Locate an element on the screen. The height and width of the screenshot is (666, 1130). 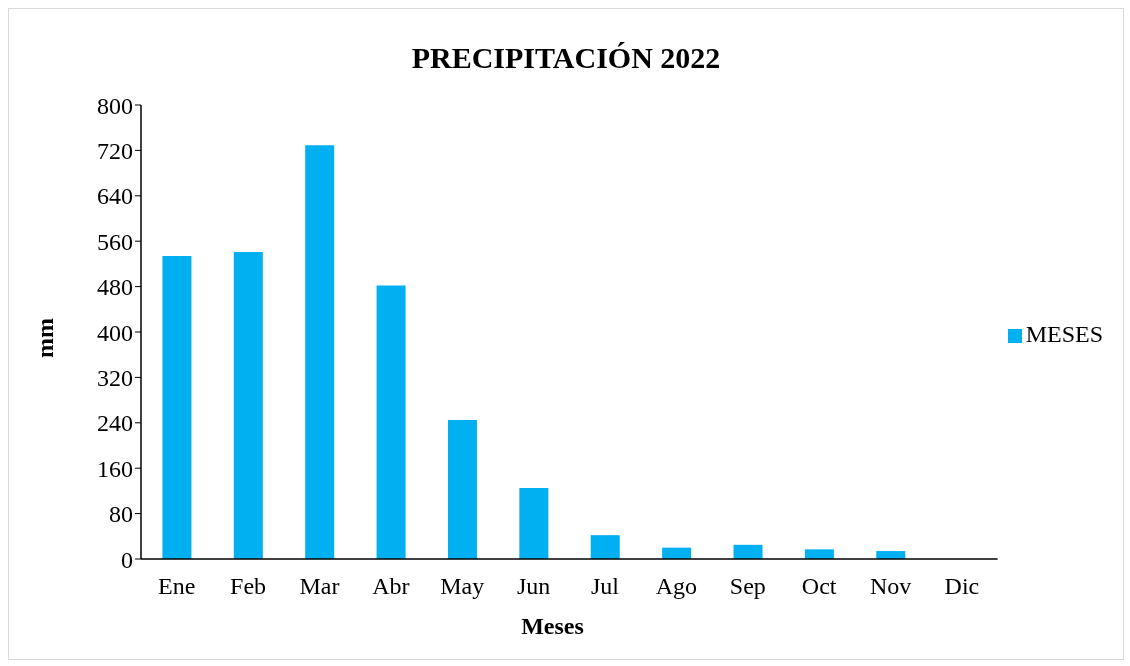
chart-title: PRECIPITACIÓN 2022 is located at coordinates (566, 58).